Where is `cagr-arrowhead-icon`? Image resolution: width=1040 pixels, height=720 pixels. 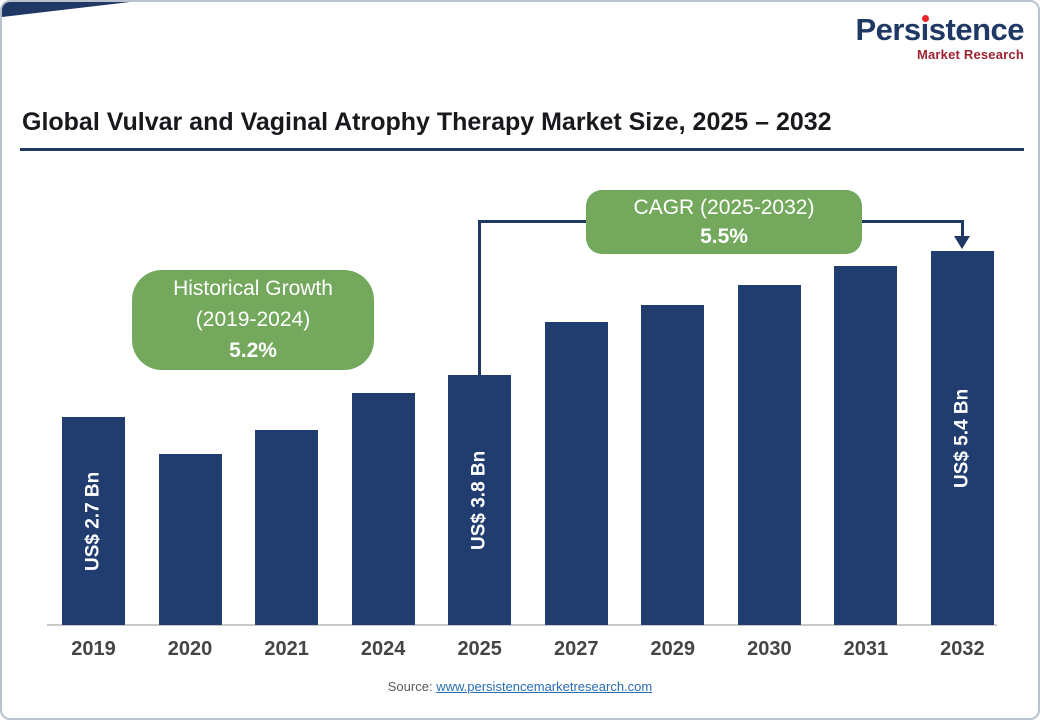 cagr-arrowhead-icon is located at coordinates (962, 242).